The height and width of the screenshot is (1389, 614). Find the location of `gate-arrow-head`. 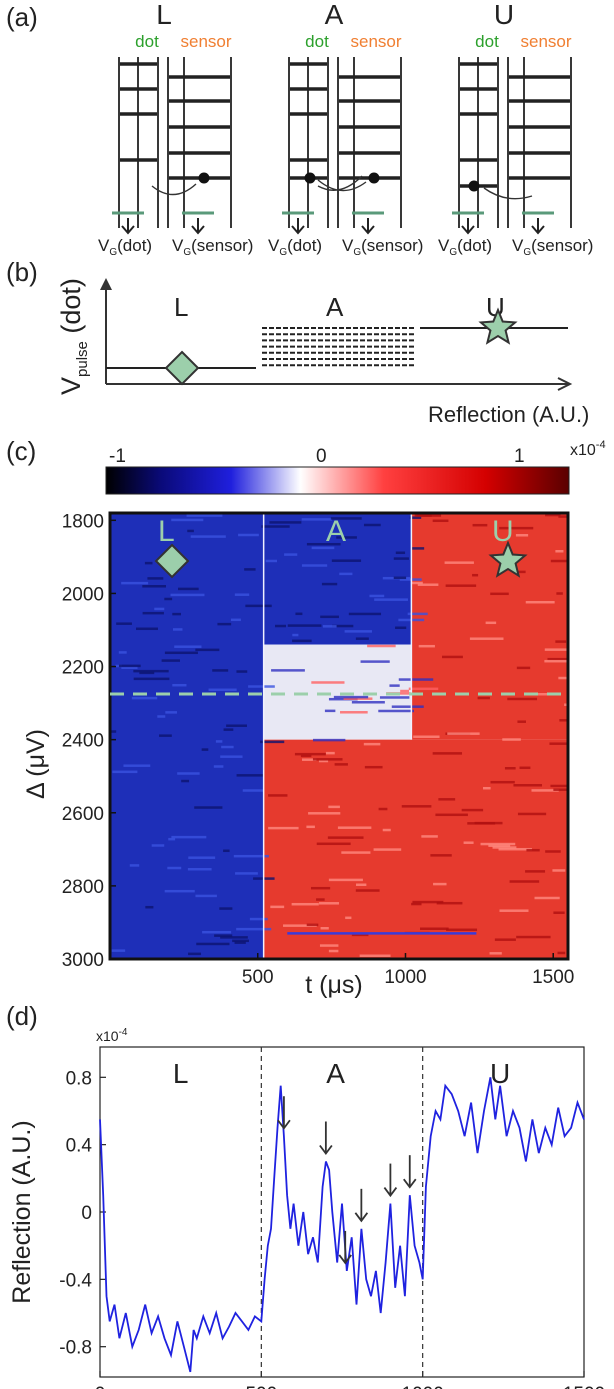

gate-arrow-head is located at coordinates (468, 230).